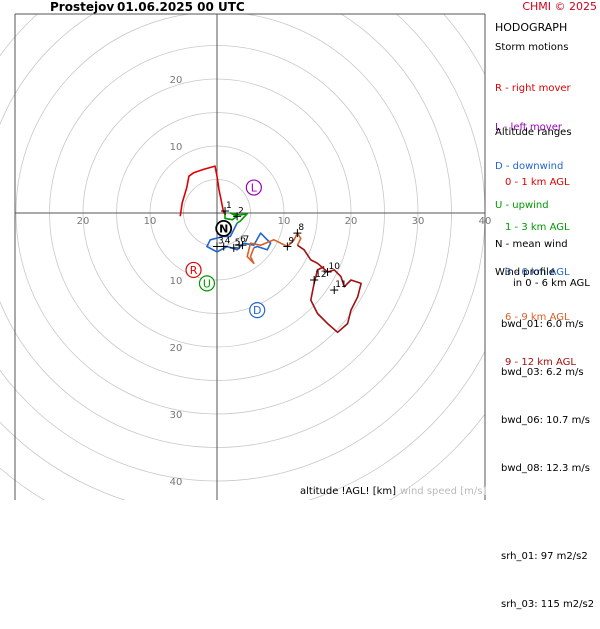 The width and height of the screenshot is (600, 629). Describe the element at coordinates (82, 7) in the screenshot. I see `station-name: Prostejov` at that location.